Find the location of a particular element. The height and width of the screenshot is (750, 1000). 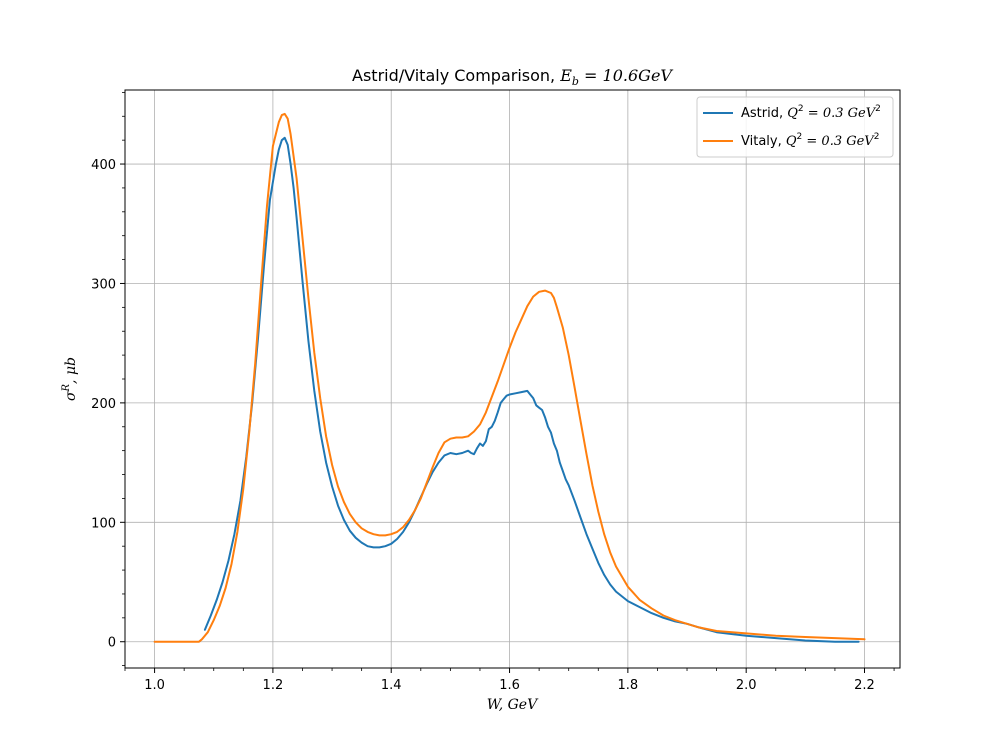

legend-box is located at coordinates (795, 127).